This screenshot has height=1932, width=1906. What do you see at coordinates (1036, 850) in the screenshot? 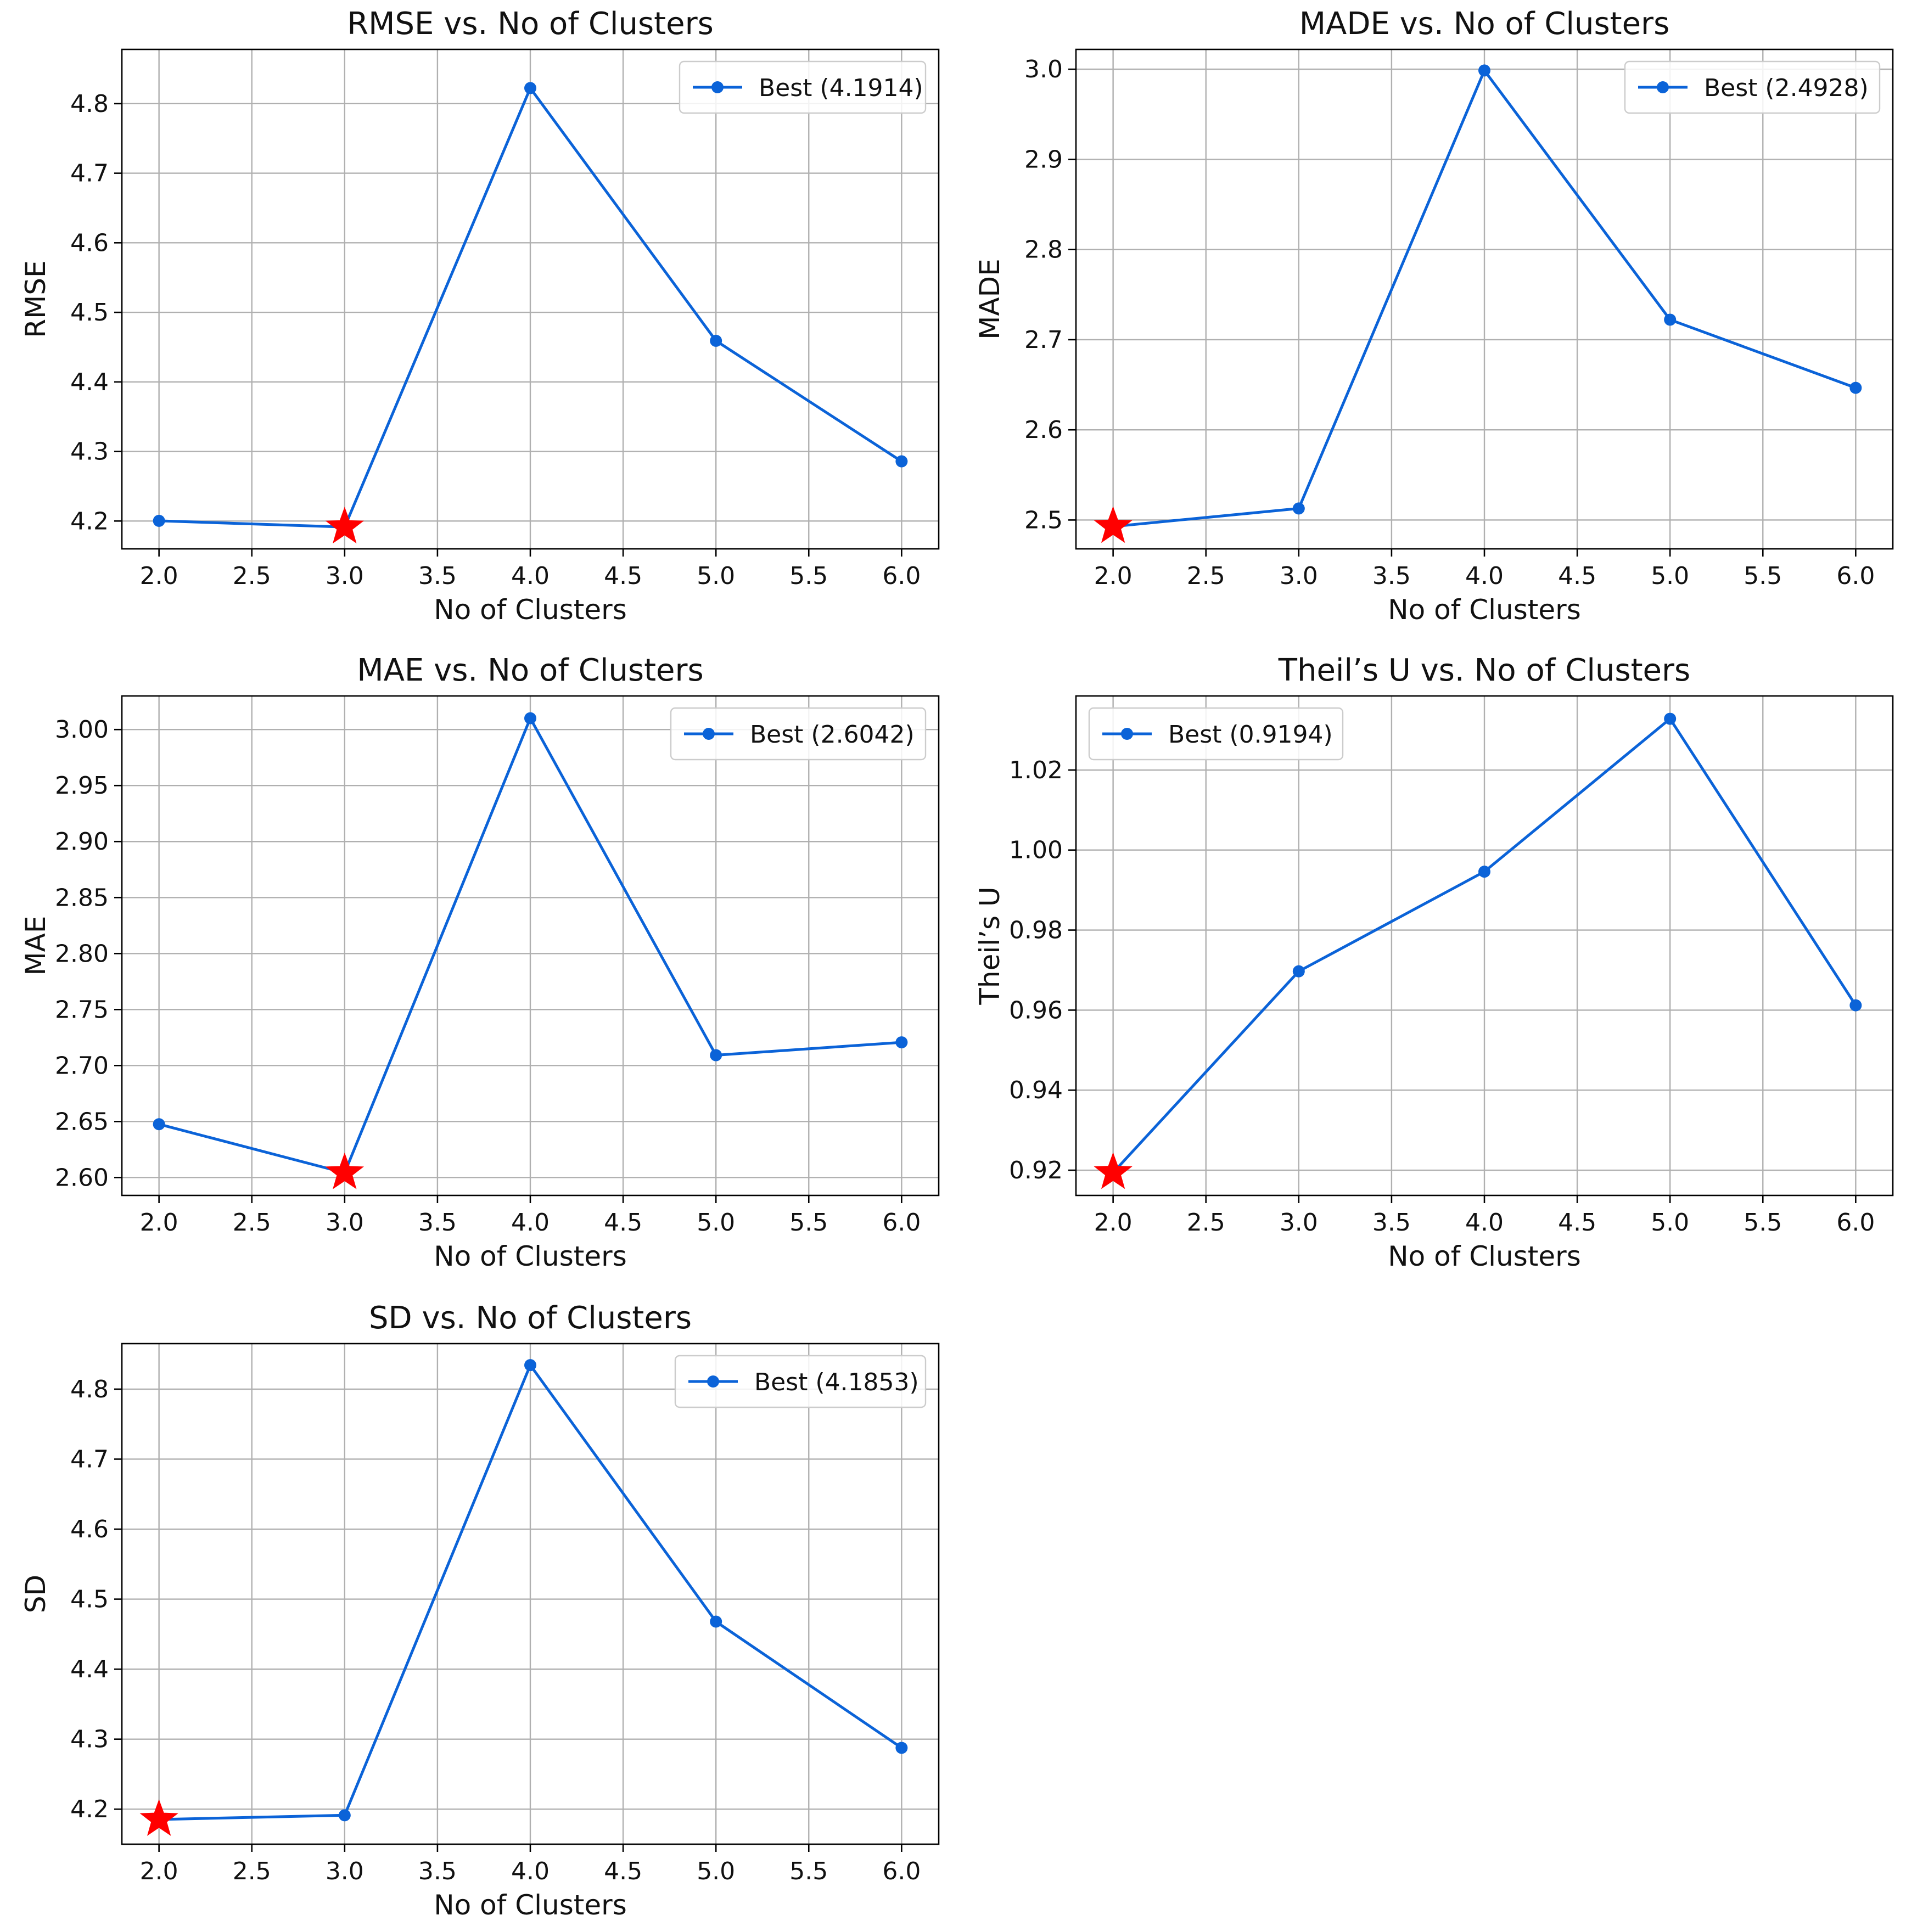
I see `y-tick-label: 1.00` at bounding box center [1036, 850].